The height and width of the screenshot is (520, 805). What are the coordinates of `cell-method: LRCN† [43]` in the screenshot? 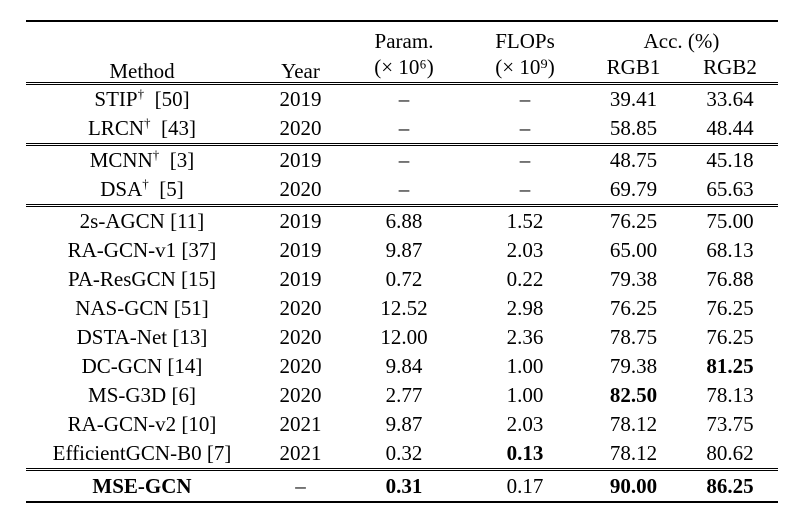 It's located at (142, 129).